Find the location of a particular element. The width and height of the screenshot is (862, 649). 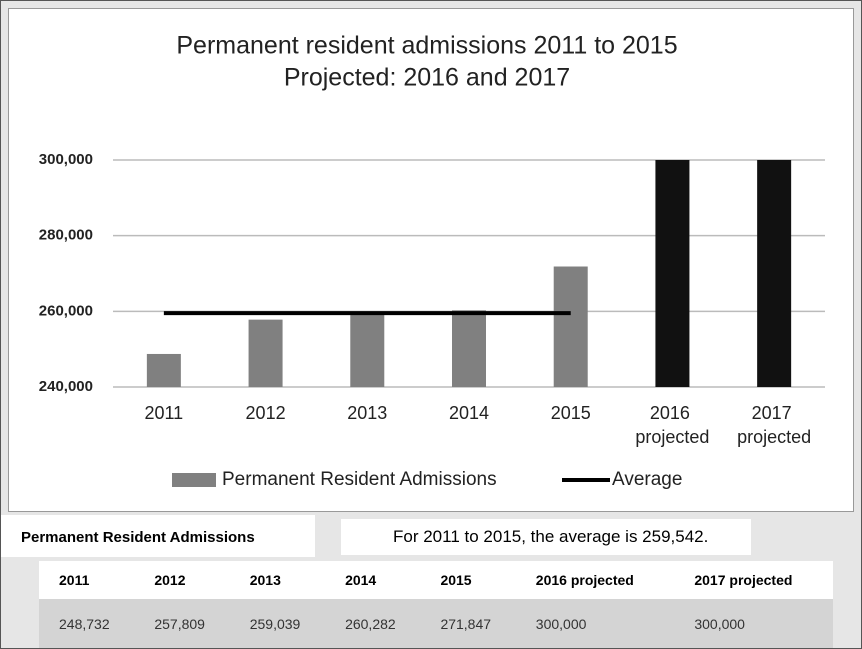

chart-subtitle: Projected: 2016 and 2017 is located at coordinates (427, 78).